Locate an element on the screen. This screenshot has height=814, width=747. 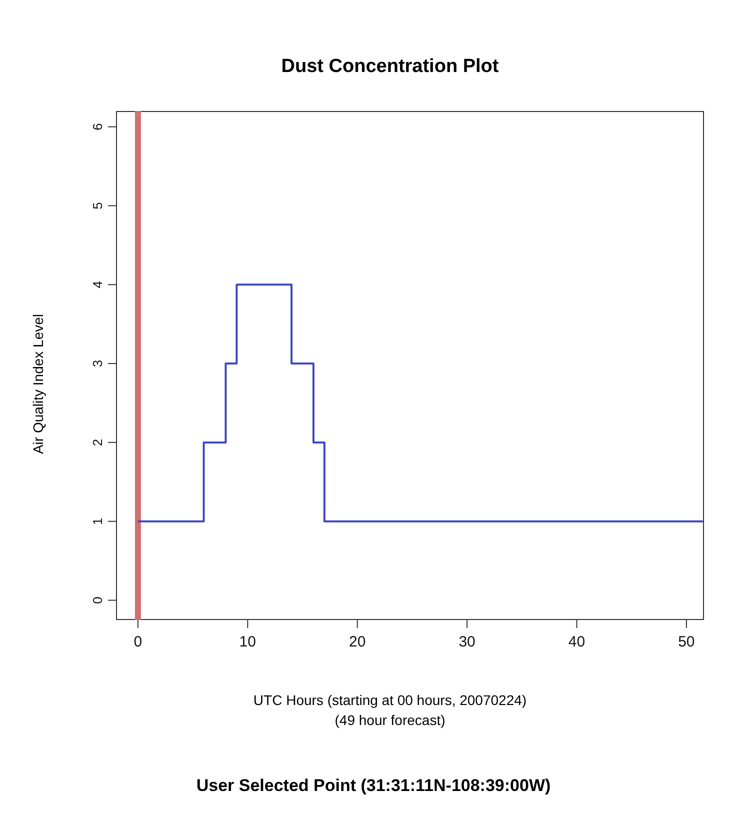
x-tick-label: 30 is located at coordinates (467, 642).